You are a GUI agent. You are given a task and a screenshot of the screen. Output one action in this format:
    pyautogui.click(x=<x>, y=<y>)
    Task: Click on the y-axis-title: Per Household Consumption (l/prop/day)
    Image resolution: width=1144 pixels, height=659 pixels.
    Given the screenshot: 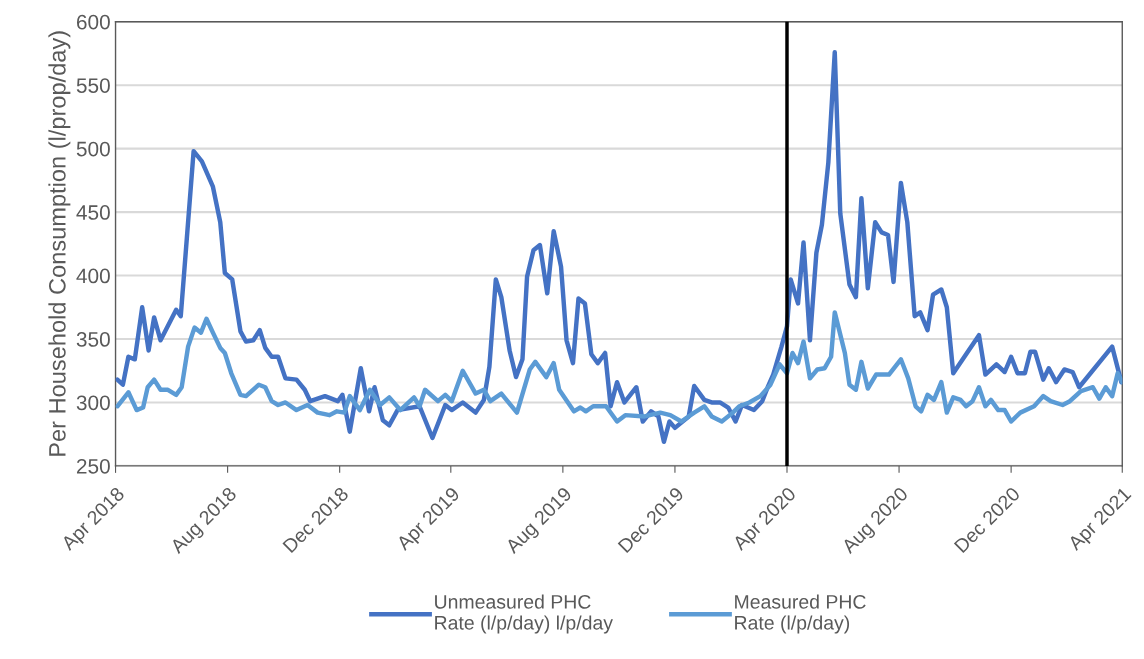 What is the action you would take?
    pyautogui.click(x=59, y=243)
    